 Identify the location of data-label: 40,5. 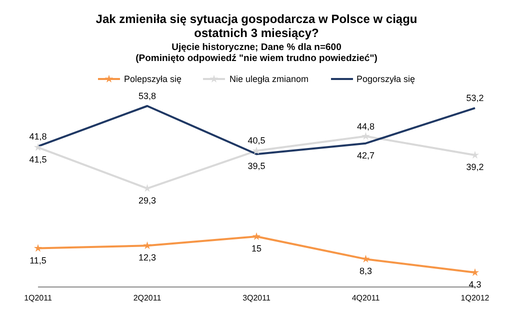
(257, 141).